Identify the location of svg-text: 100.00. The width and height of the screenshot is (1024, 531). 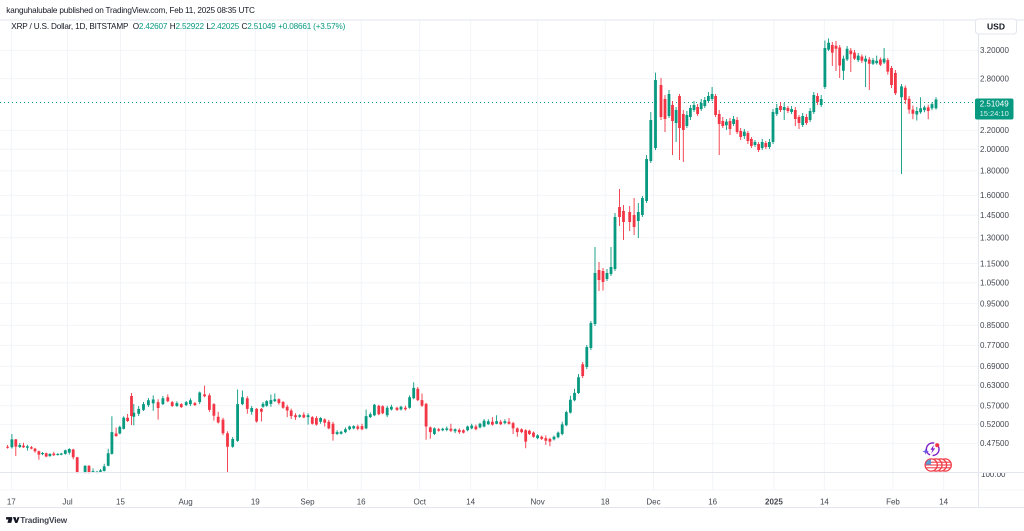
(993, 474).